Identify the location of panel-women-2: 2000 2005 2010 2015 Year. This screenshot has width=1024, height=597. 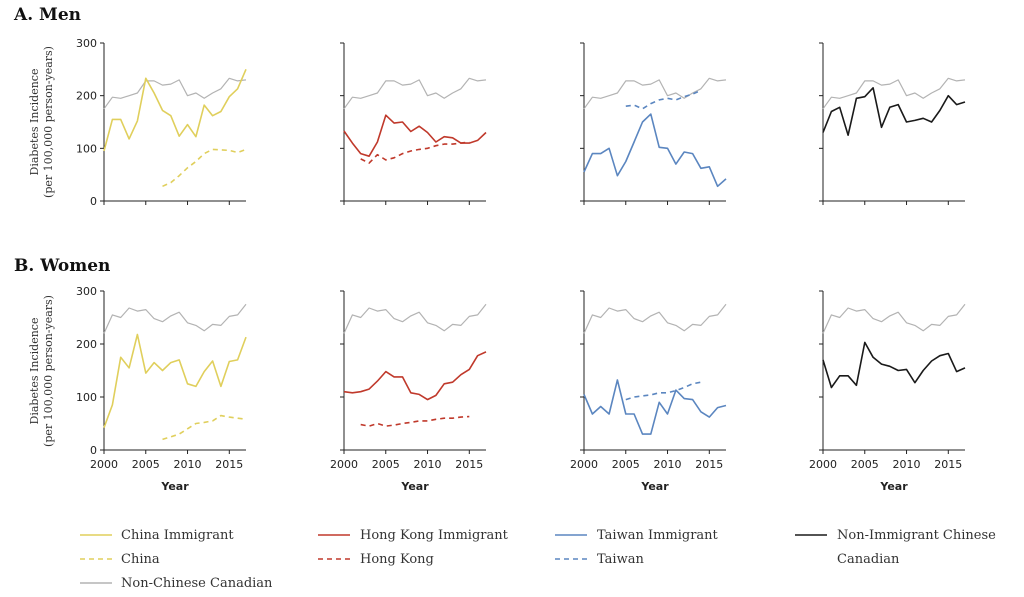
(408, 391).